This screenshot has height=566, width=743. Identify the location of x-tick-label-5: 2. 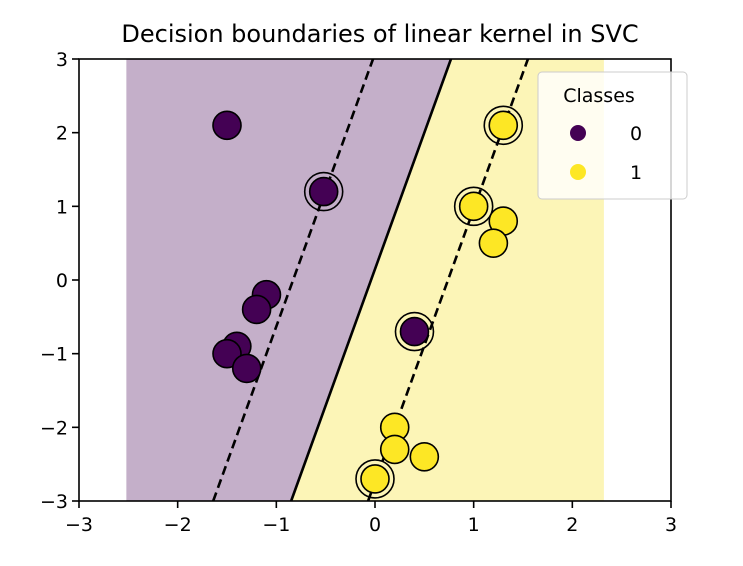
(572, 525).